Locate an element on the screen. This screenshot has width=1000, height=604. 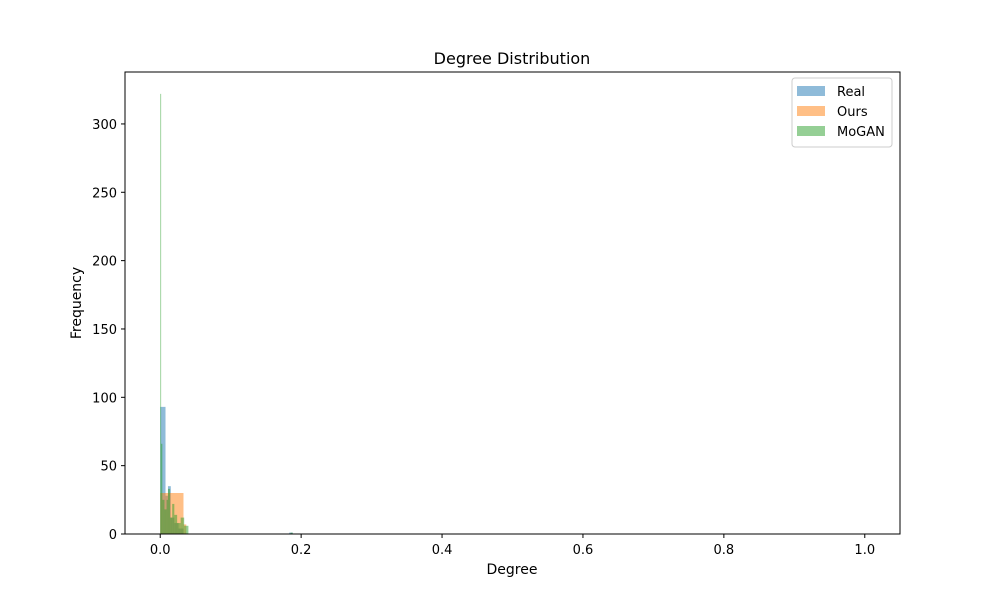
x-axis-label: Degree is located at coordinates (512, 570).